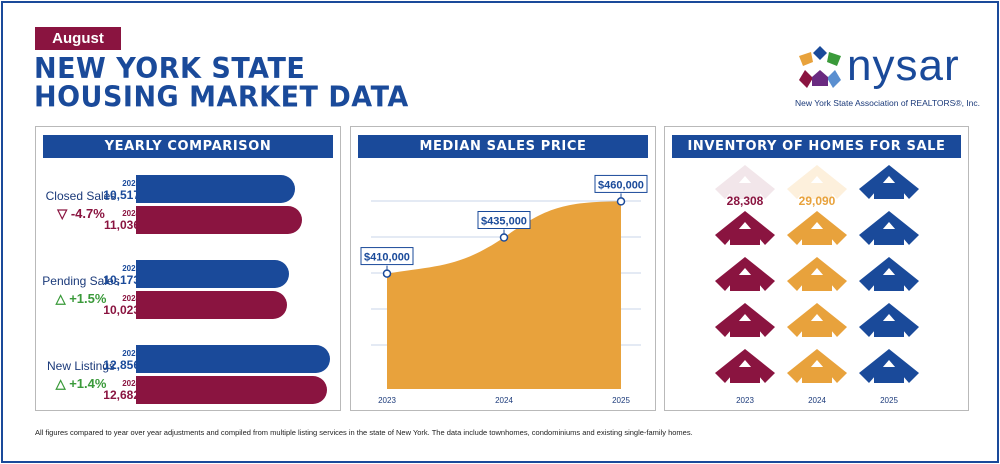  I want to click on page-title: NEW YORK STATE HOUSING MARKET DATA, so click(221, 83).